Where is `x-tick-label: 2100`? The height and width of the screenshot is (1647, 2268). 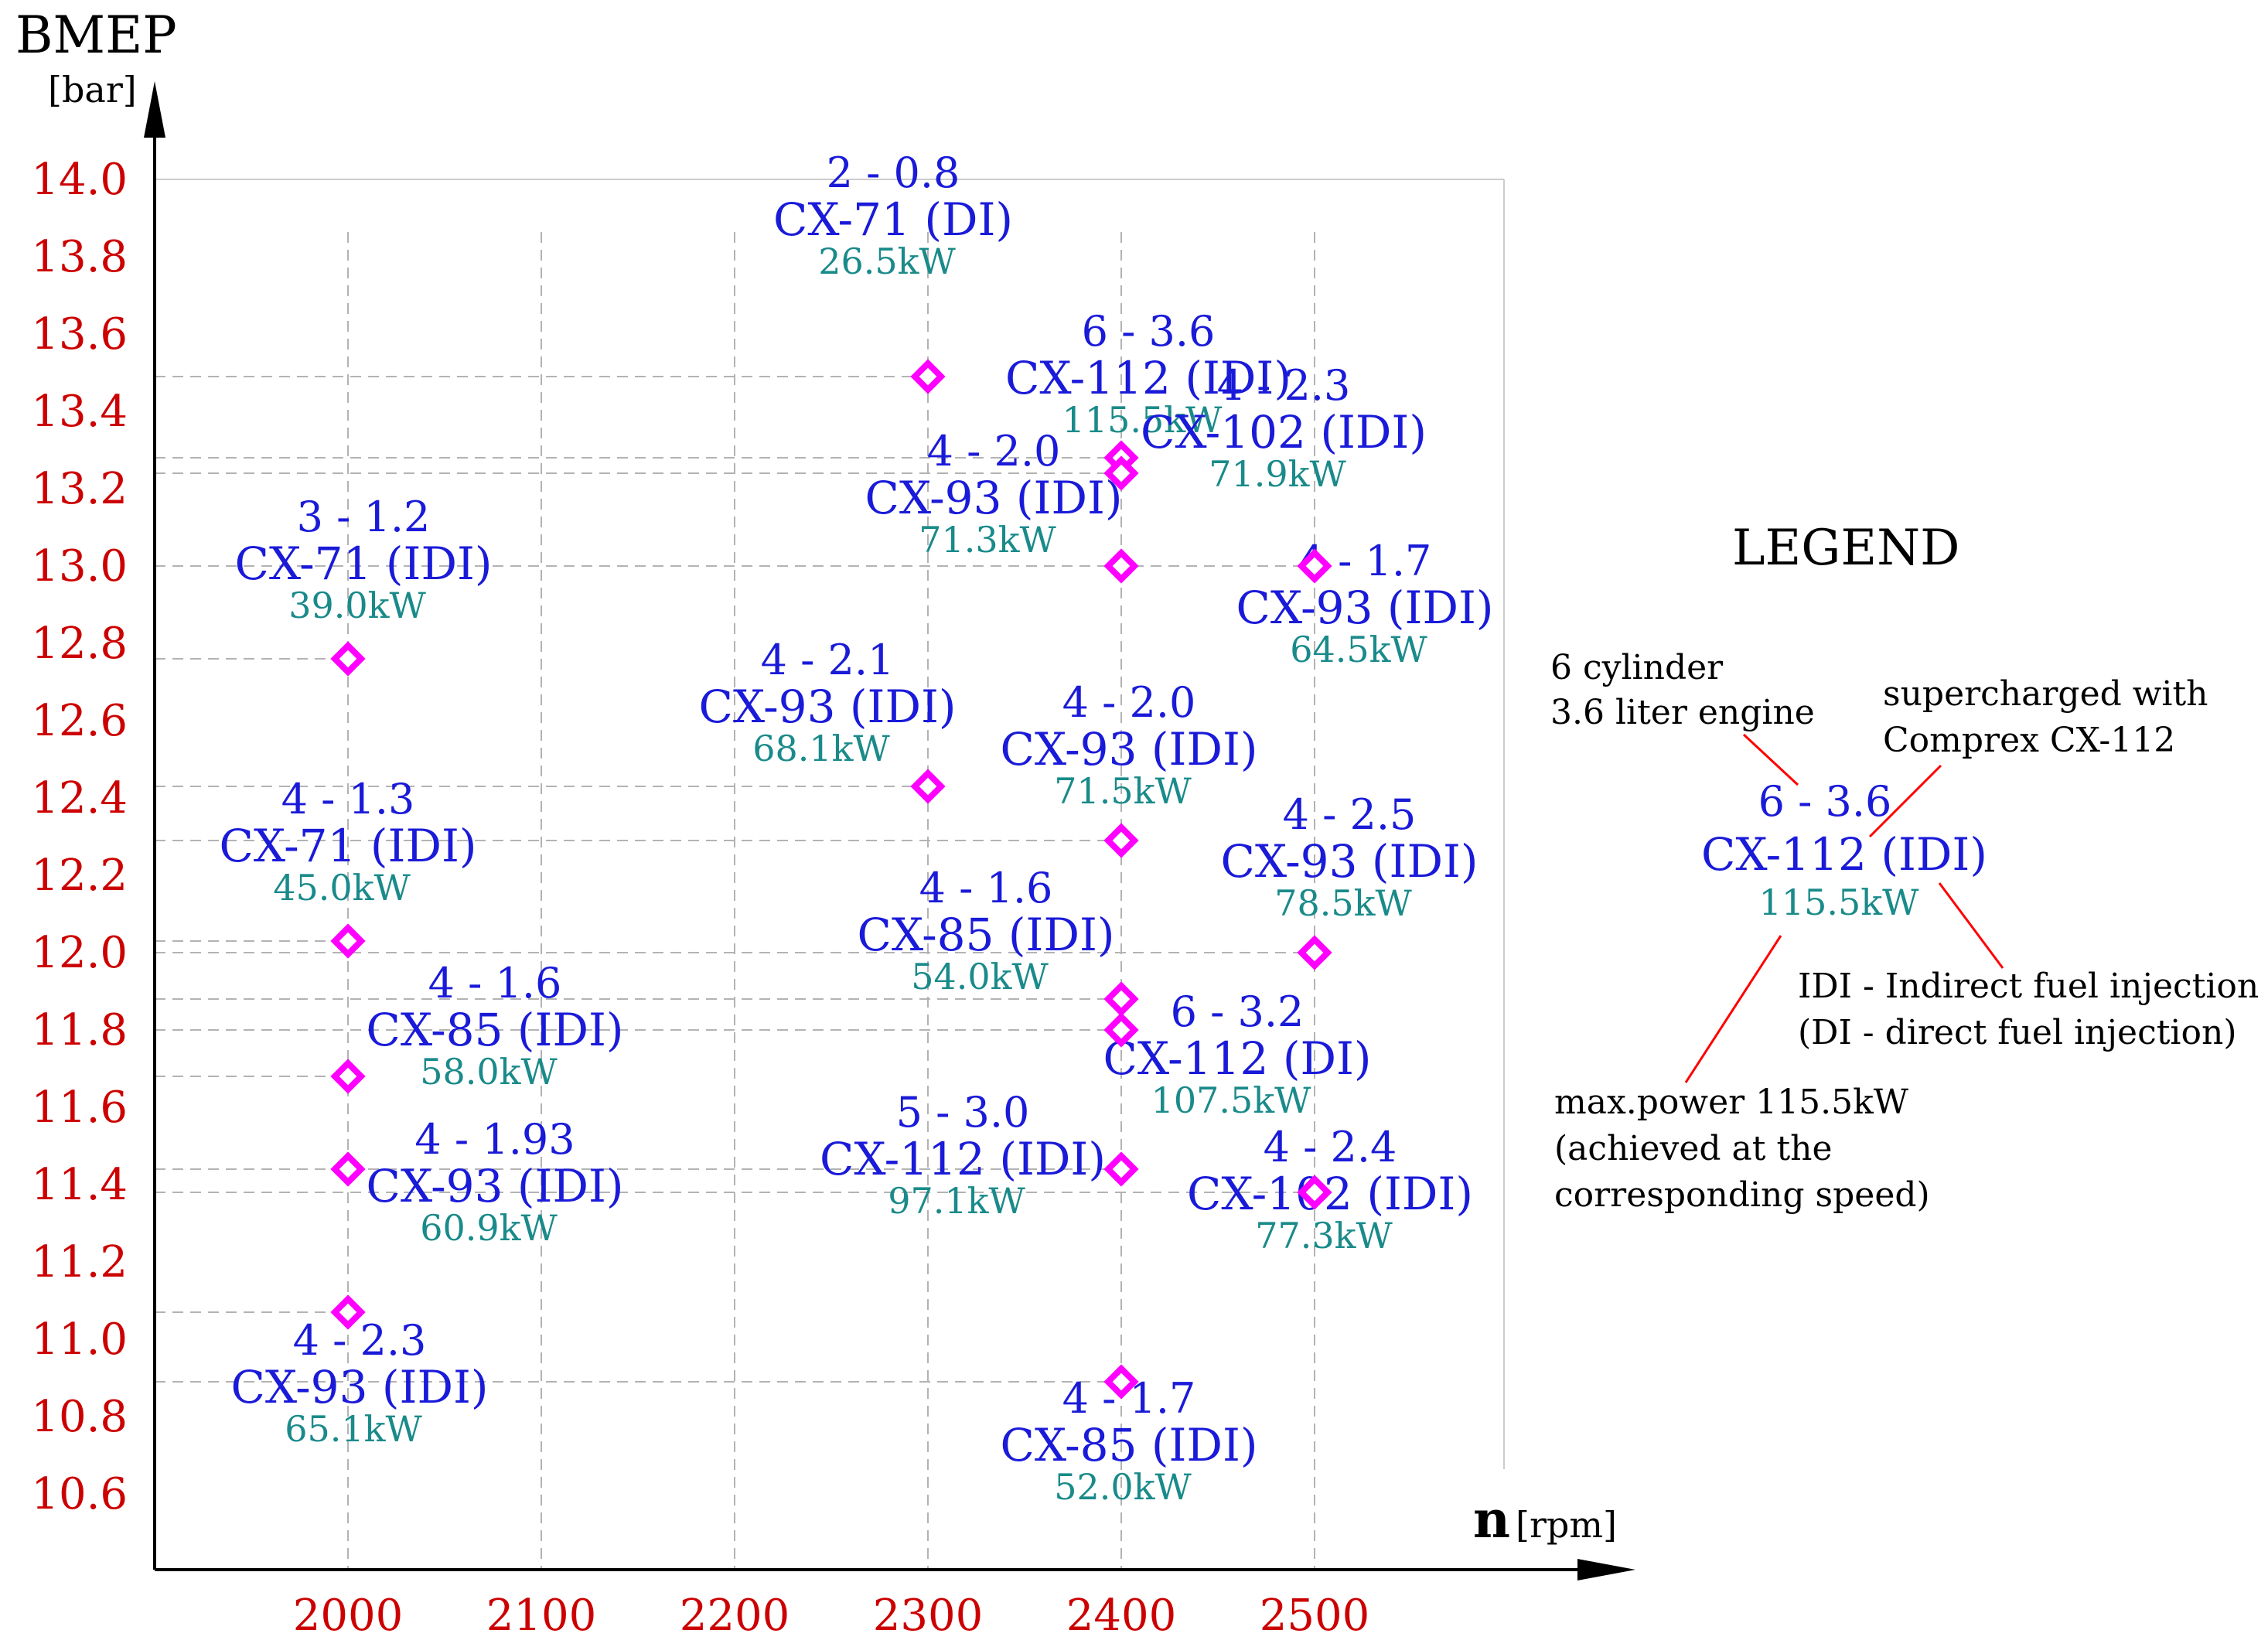
x-tick-label: 2100 is located at coordinates (541, 1616).